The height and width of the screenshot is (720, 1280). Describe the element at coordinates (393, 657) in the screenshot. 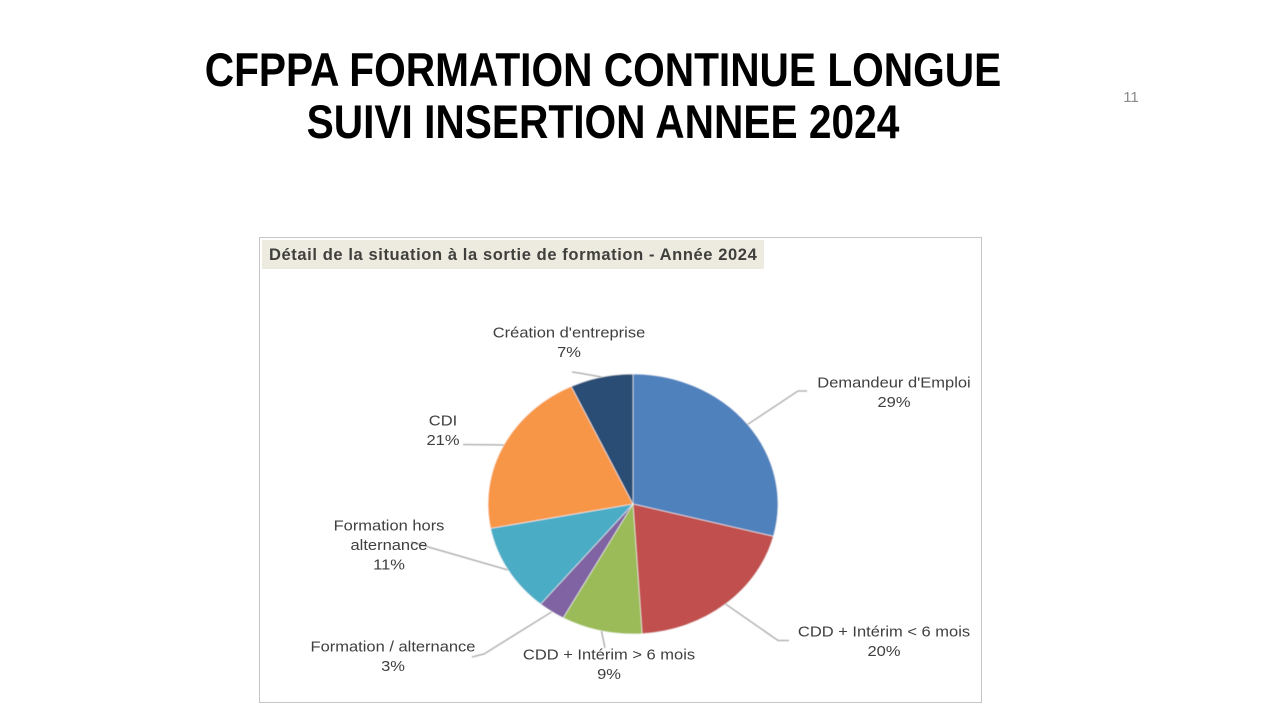

I see `pie-label-4: Formation / alternance 3%` at that location.